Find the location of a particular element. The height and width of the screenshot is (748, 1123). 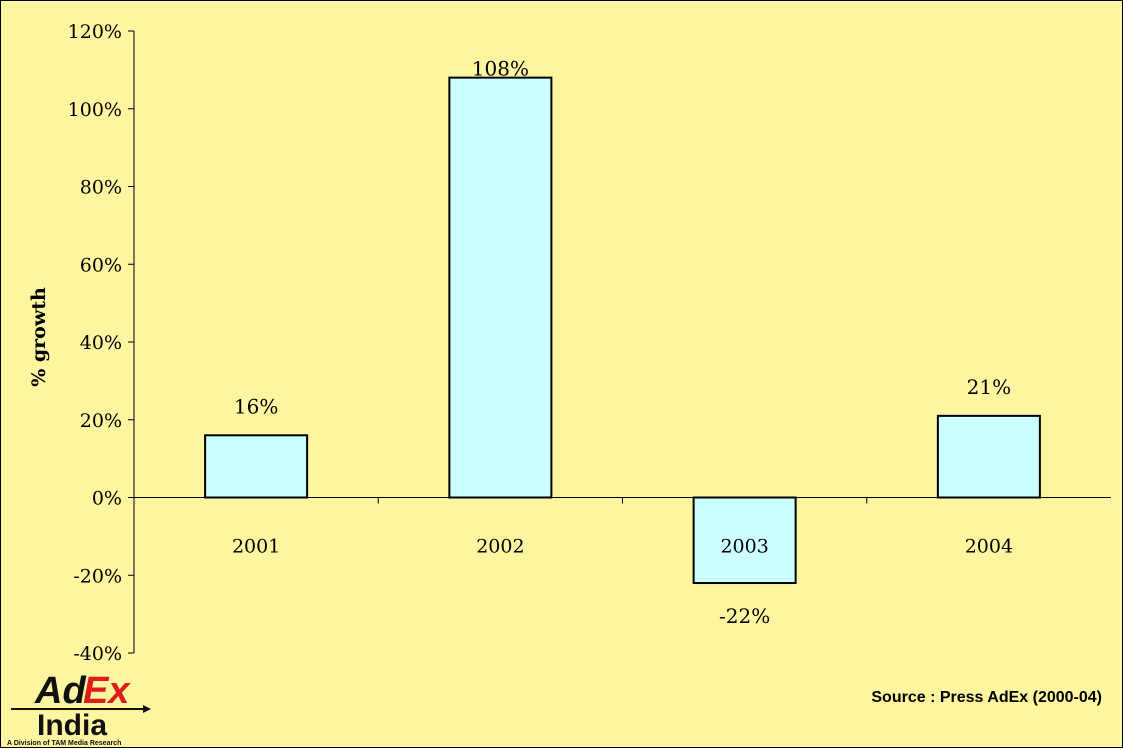

logo-ad-text: Ad is located at coordinates (60, 691).